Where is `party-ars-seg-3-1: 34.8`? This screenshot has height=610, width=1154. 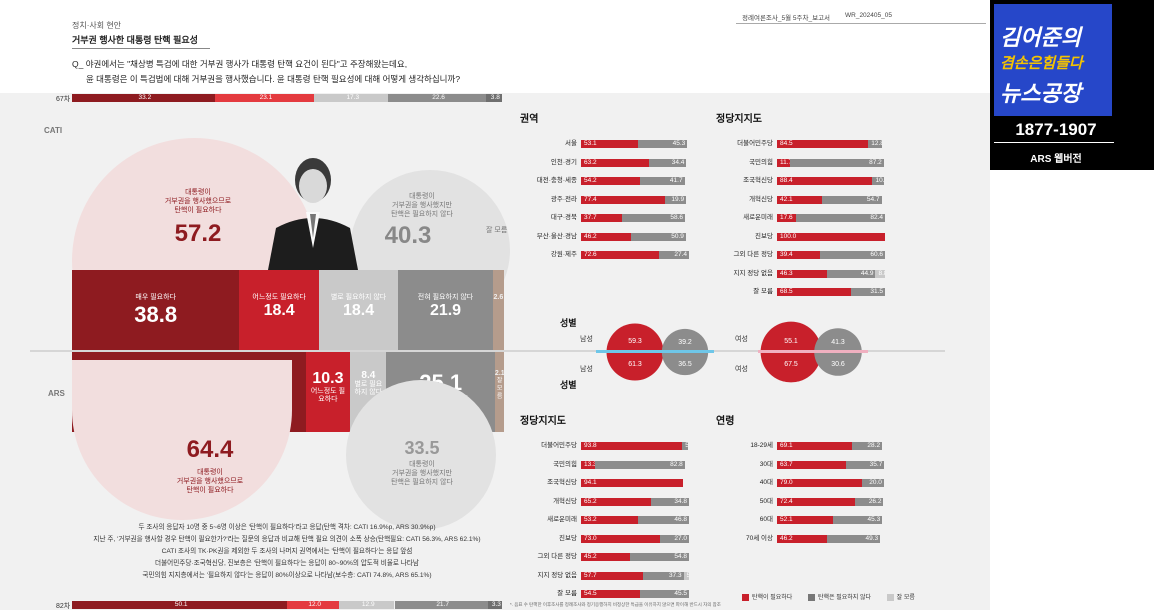 party-ars-seg-3-1: 34.8 is located at coordinates (670, 501).